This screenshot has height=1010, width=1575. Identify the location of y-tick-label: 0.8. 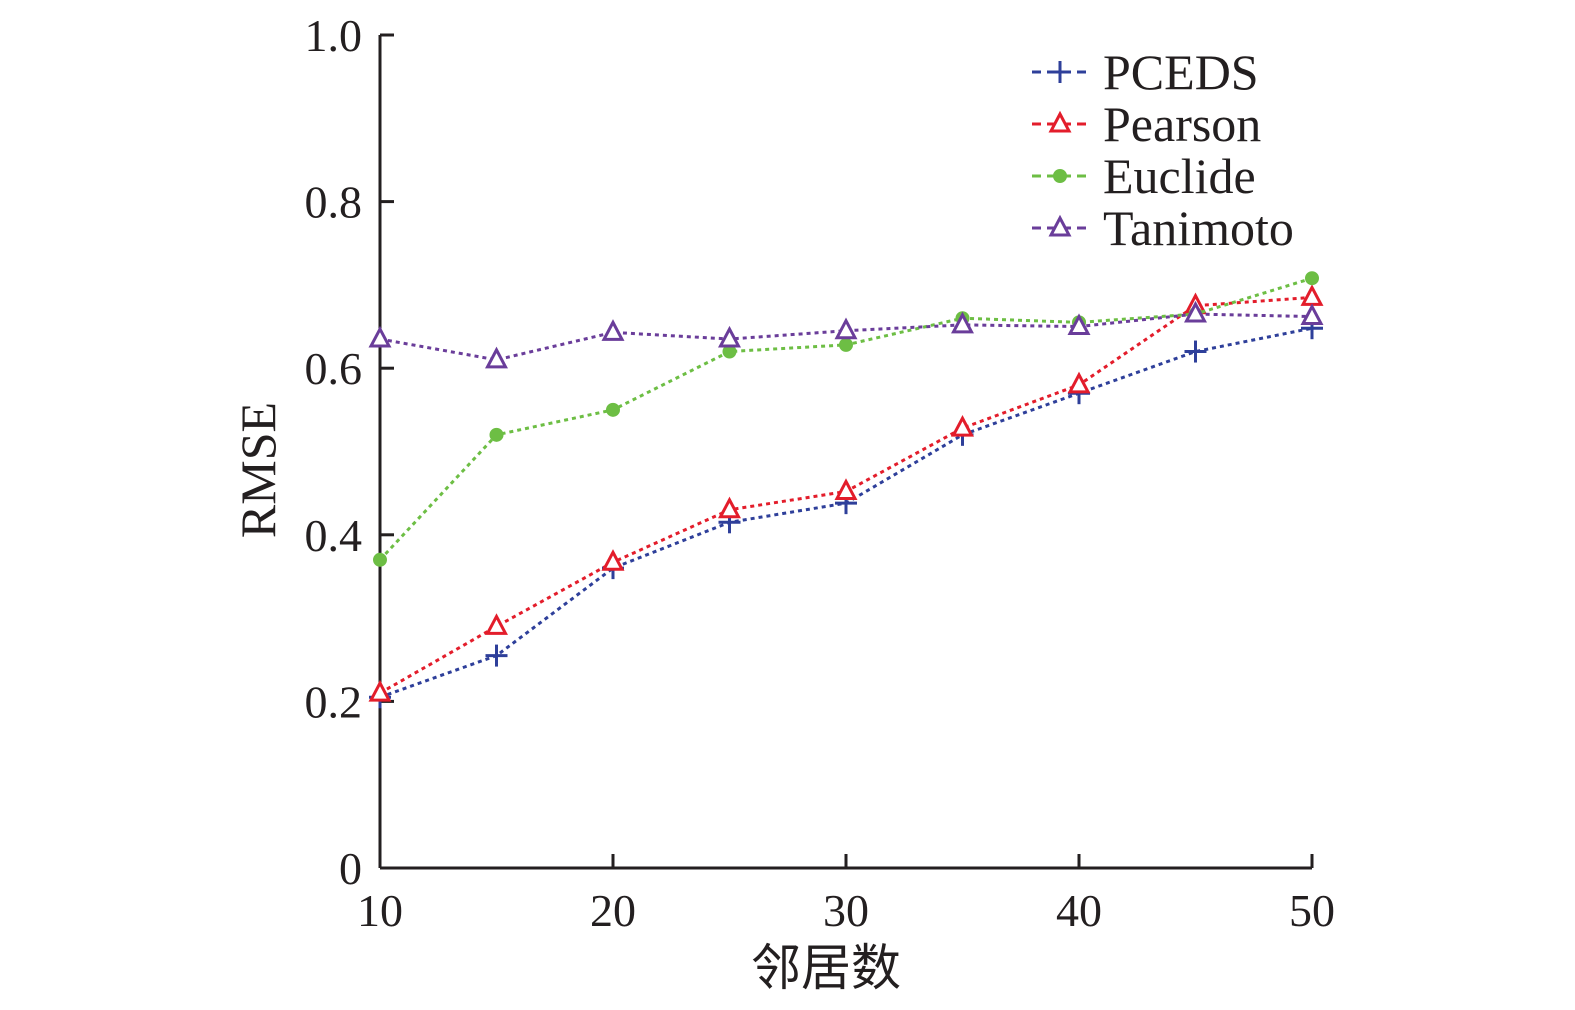
(334, 202).